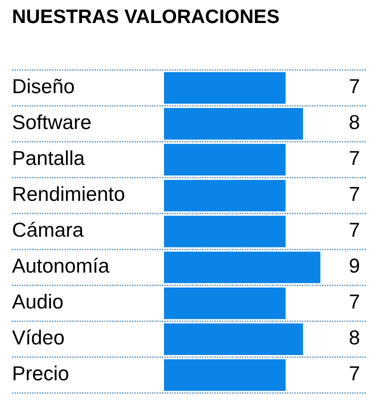  I want to click on y-tick-label: Autonomía, so click(61, 265).